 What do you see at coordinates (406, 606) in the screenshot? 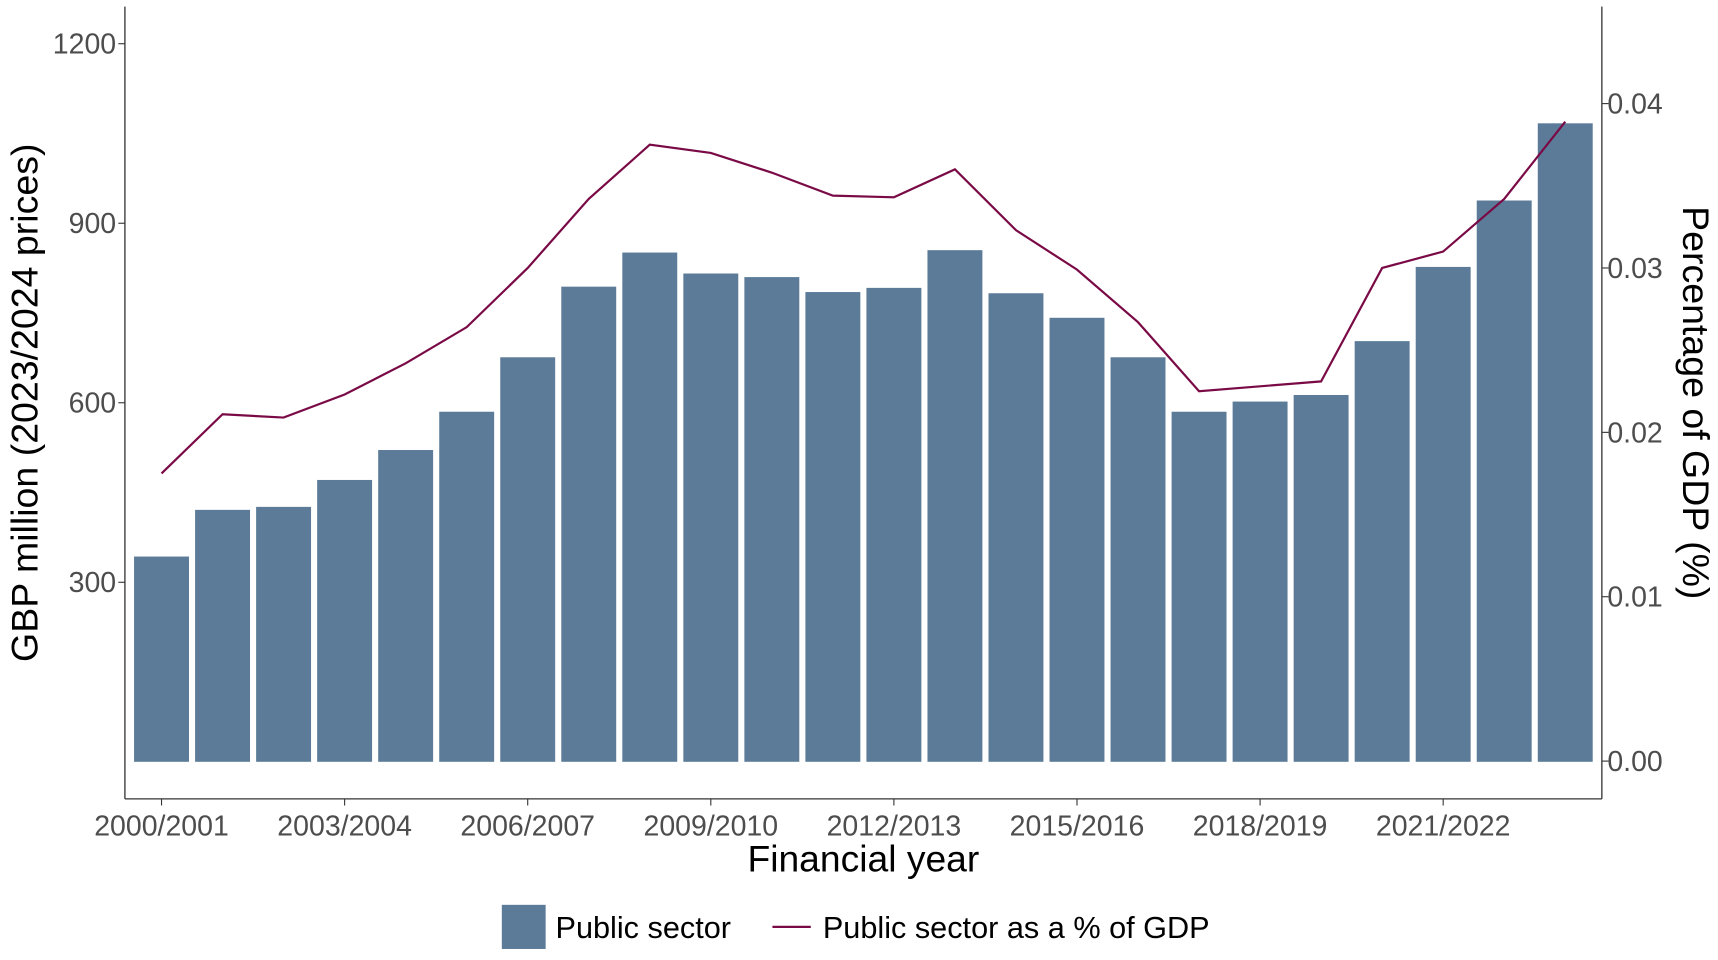
I see `bar-2004-2005` at bounding box center [406, 606].